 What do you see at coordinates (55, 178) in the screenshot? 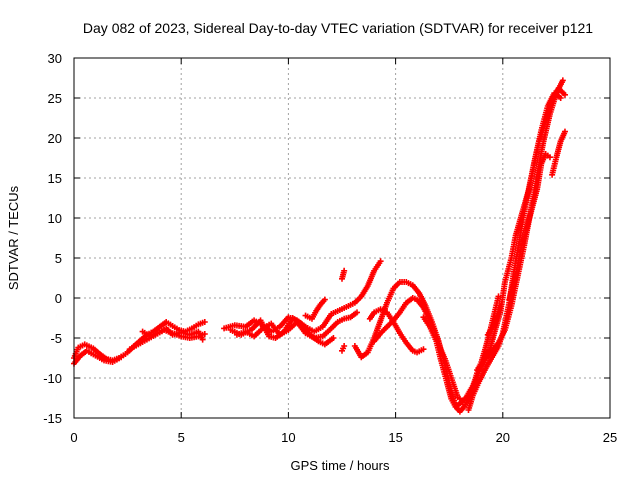
I see `y-tick-label: 15` at bounding box center [55, 178].